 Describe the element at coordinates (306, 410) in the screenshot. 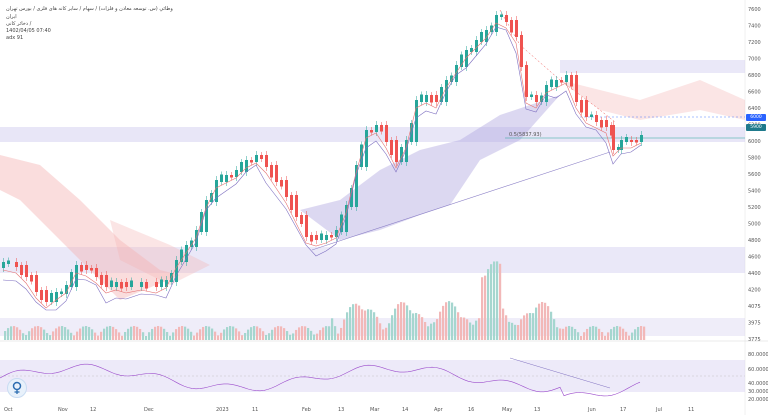

I see `time-axis-label: Feb` at that location.